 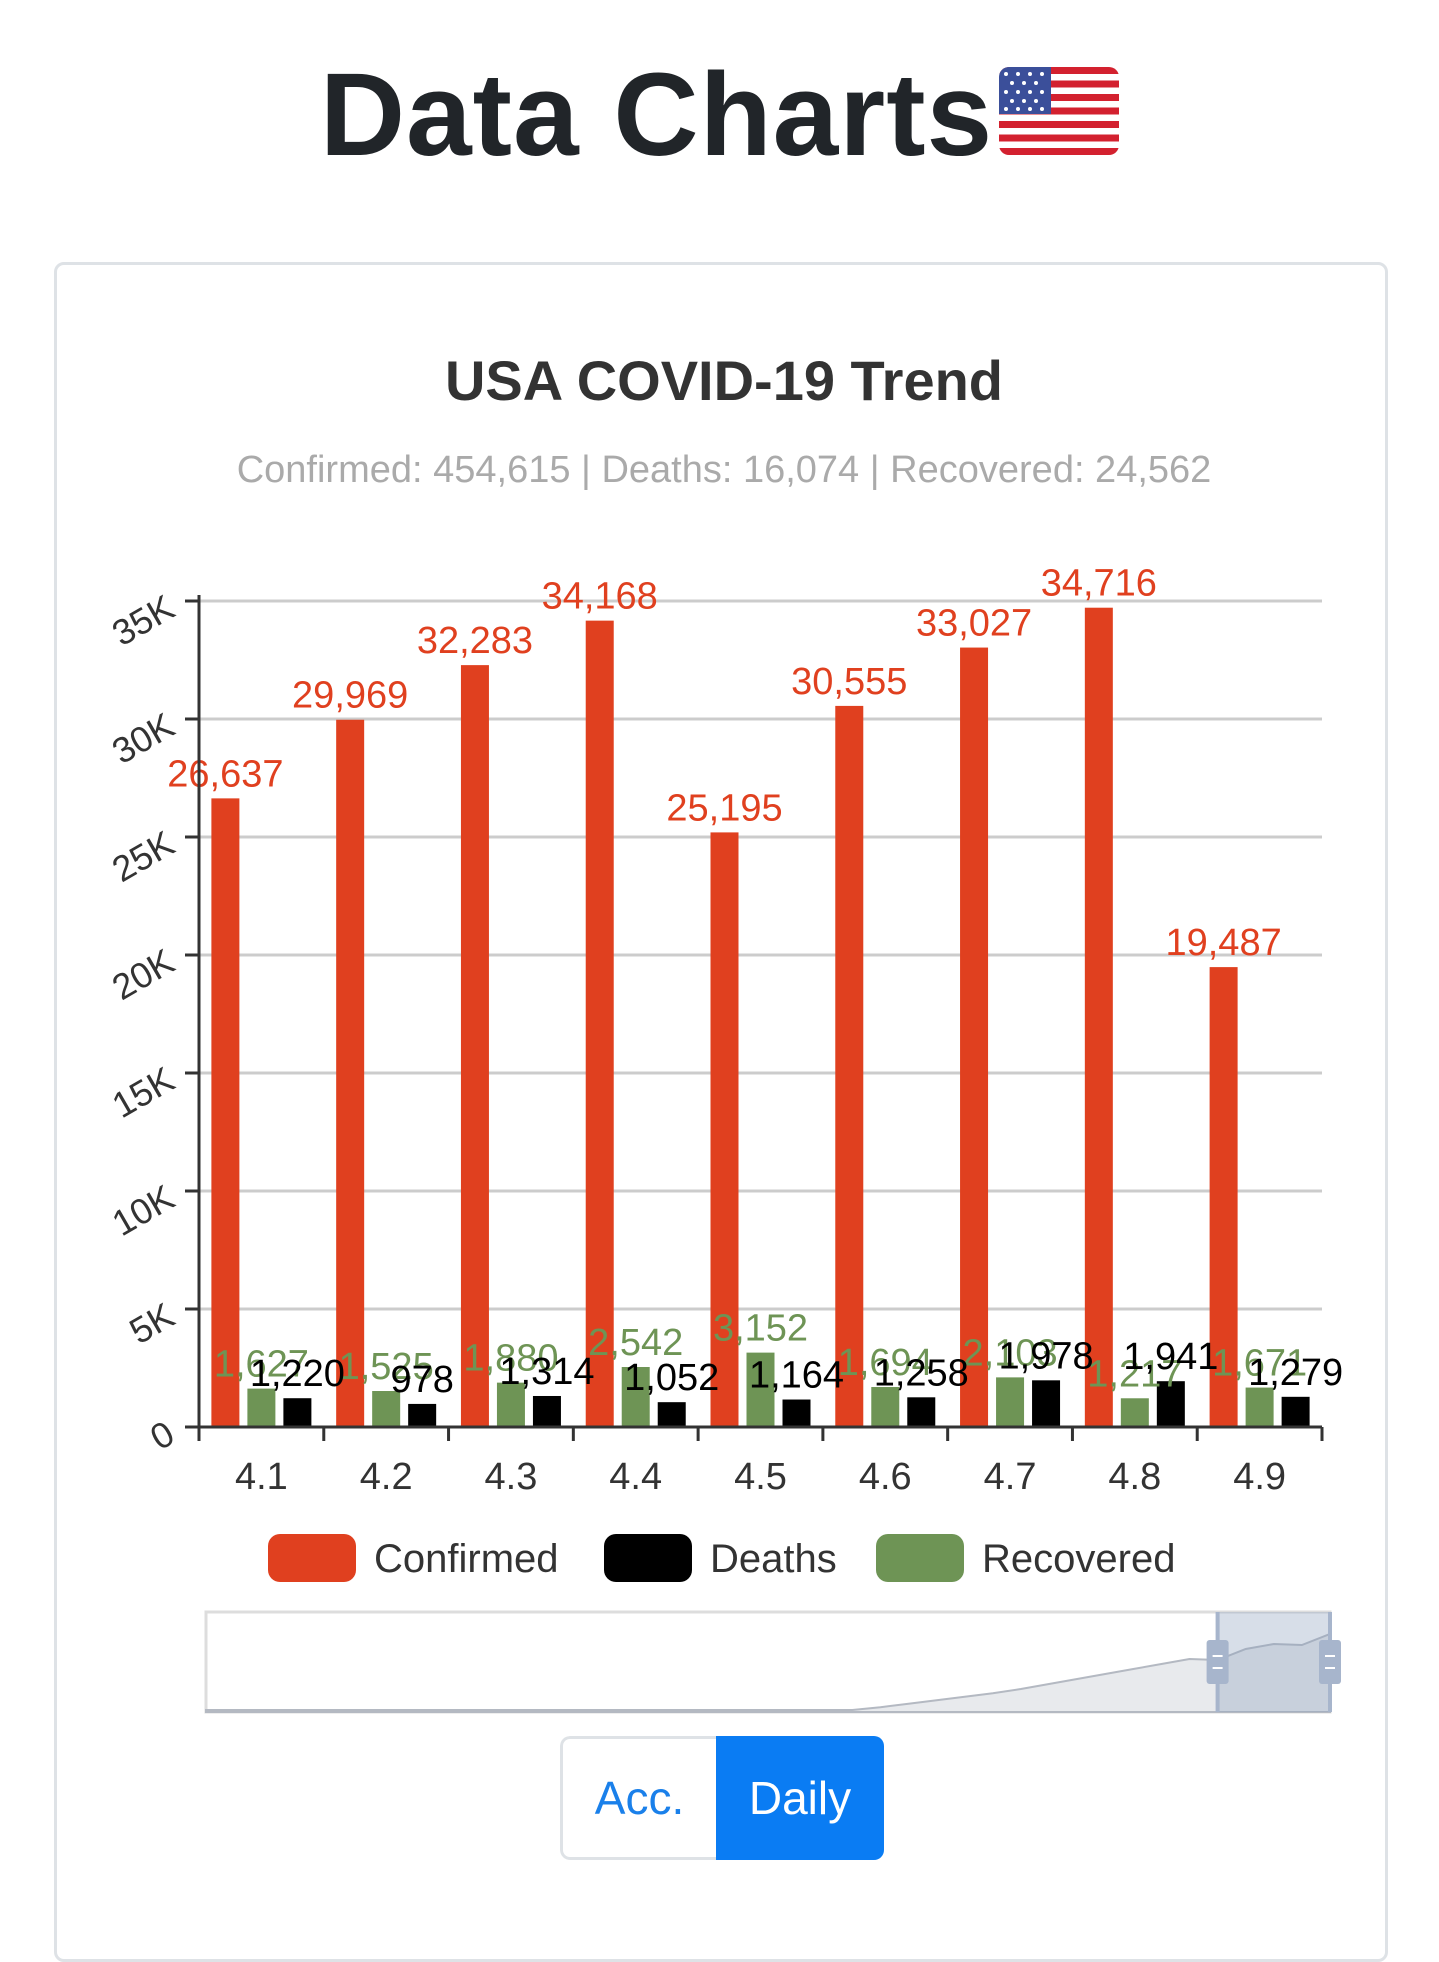 I want to click on data-label-confirmed: 32,283, so click(x=475, y=641).